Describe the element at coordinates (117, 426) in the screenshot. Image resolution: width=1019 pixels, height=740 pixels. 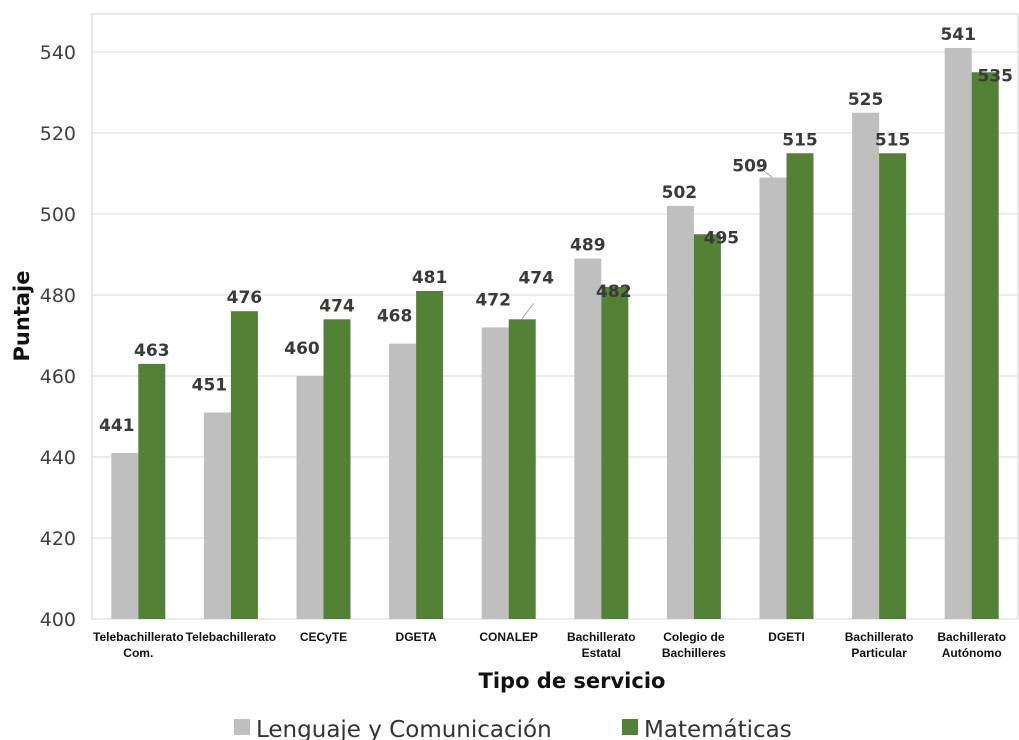
I see `data-label: 441` at that location.